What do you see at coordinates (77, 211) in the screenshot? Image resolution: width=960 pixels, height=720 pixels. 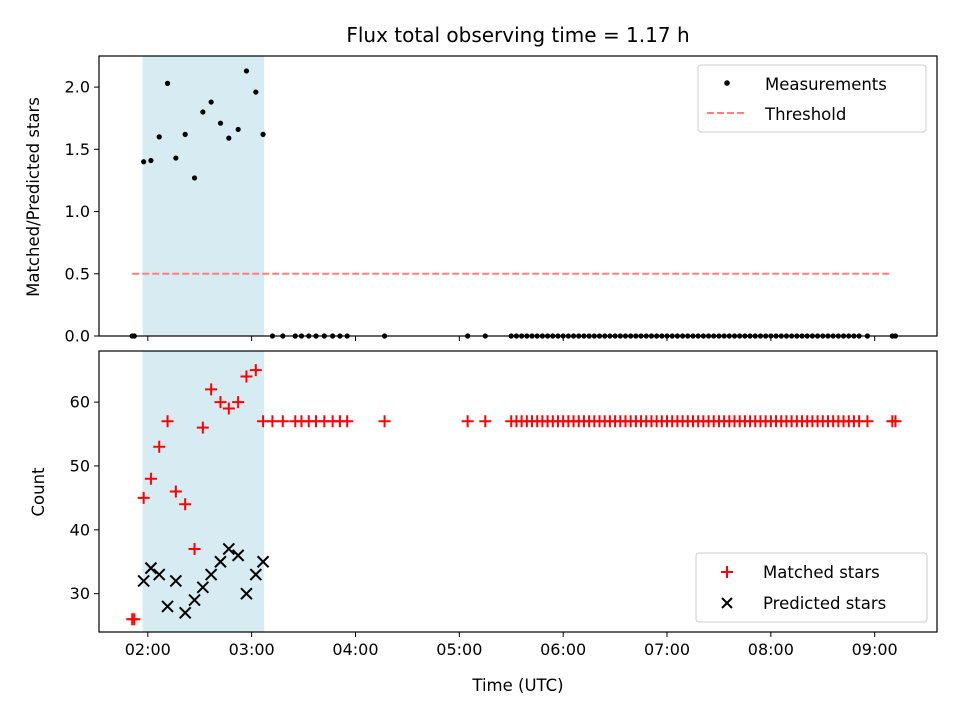 I see `top-y-tick-label: 1.0` at bounding box center [77, 211].